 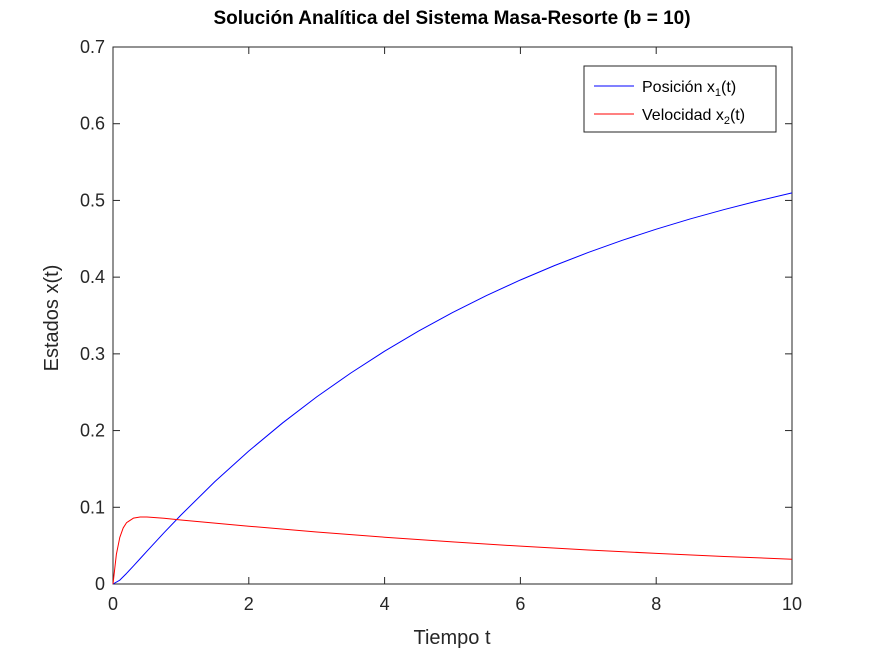 I want to click on y-tick-label: 0.7, so click(x=92, y=47).